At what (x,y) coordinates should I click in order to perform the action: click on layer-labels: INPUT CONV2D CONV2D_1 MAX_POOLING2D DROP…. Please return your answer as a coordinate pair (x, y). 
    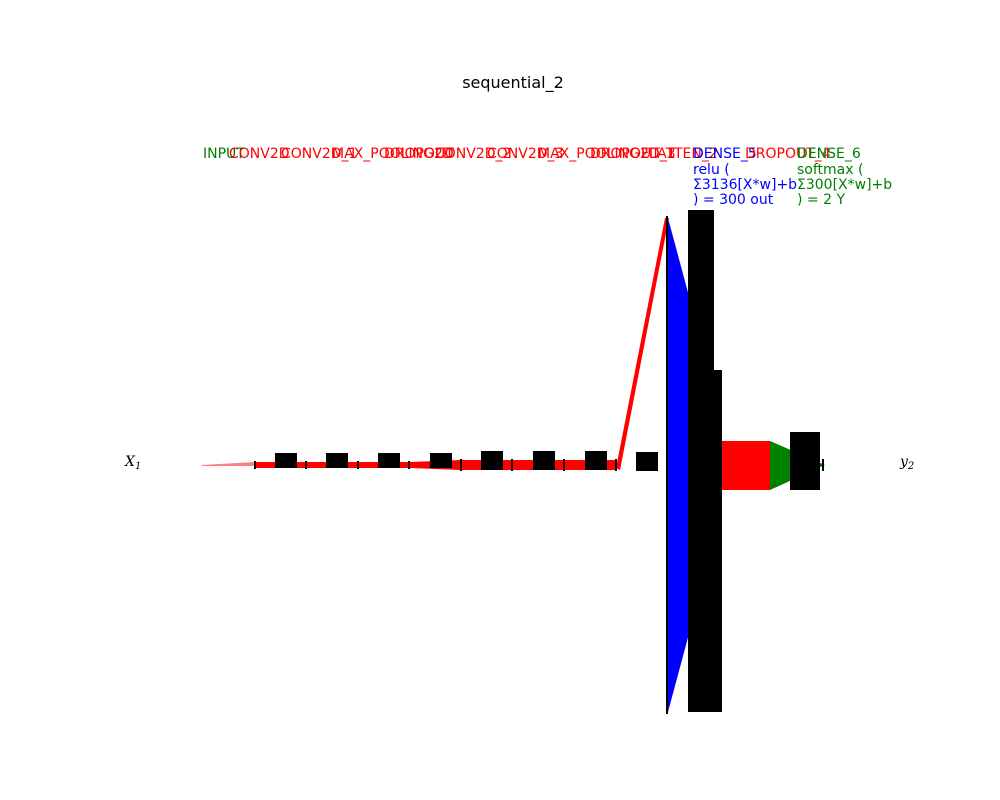
    Looking at the image, I should click on (547, 177).